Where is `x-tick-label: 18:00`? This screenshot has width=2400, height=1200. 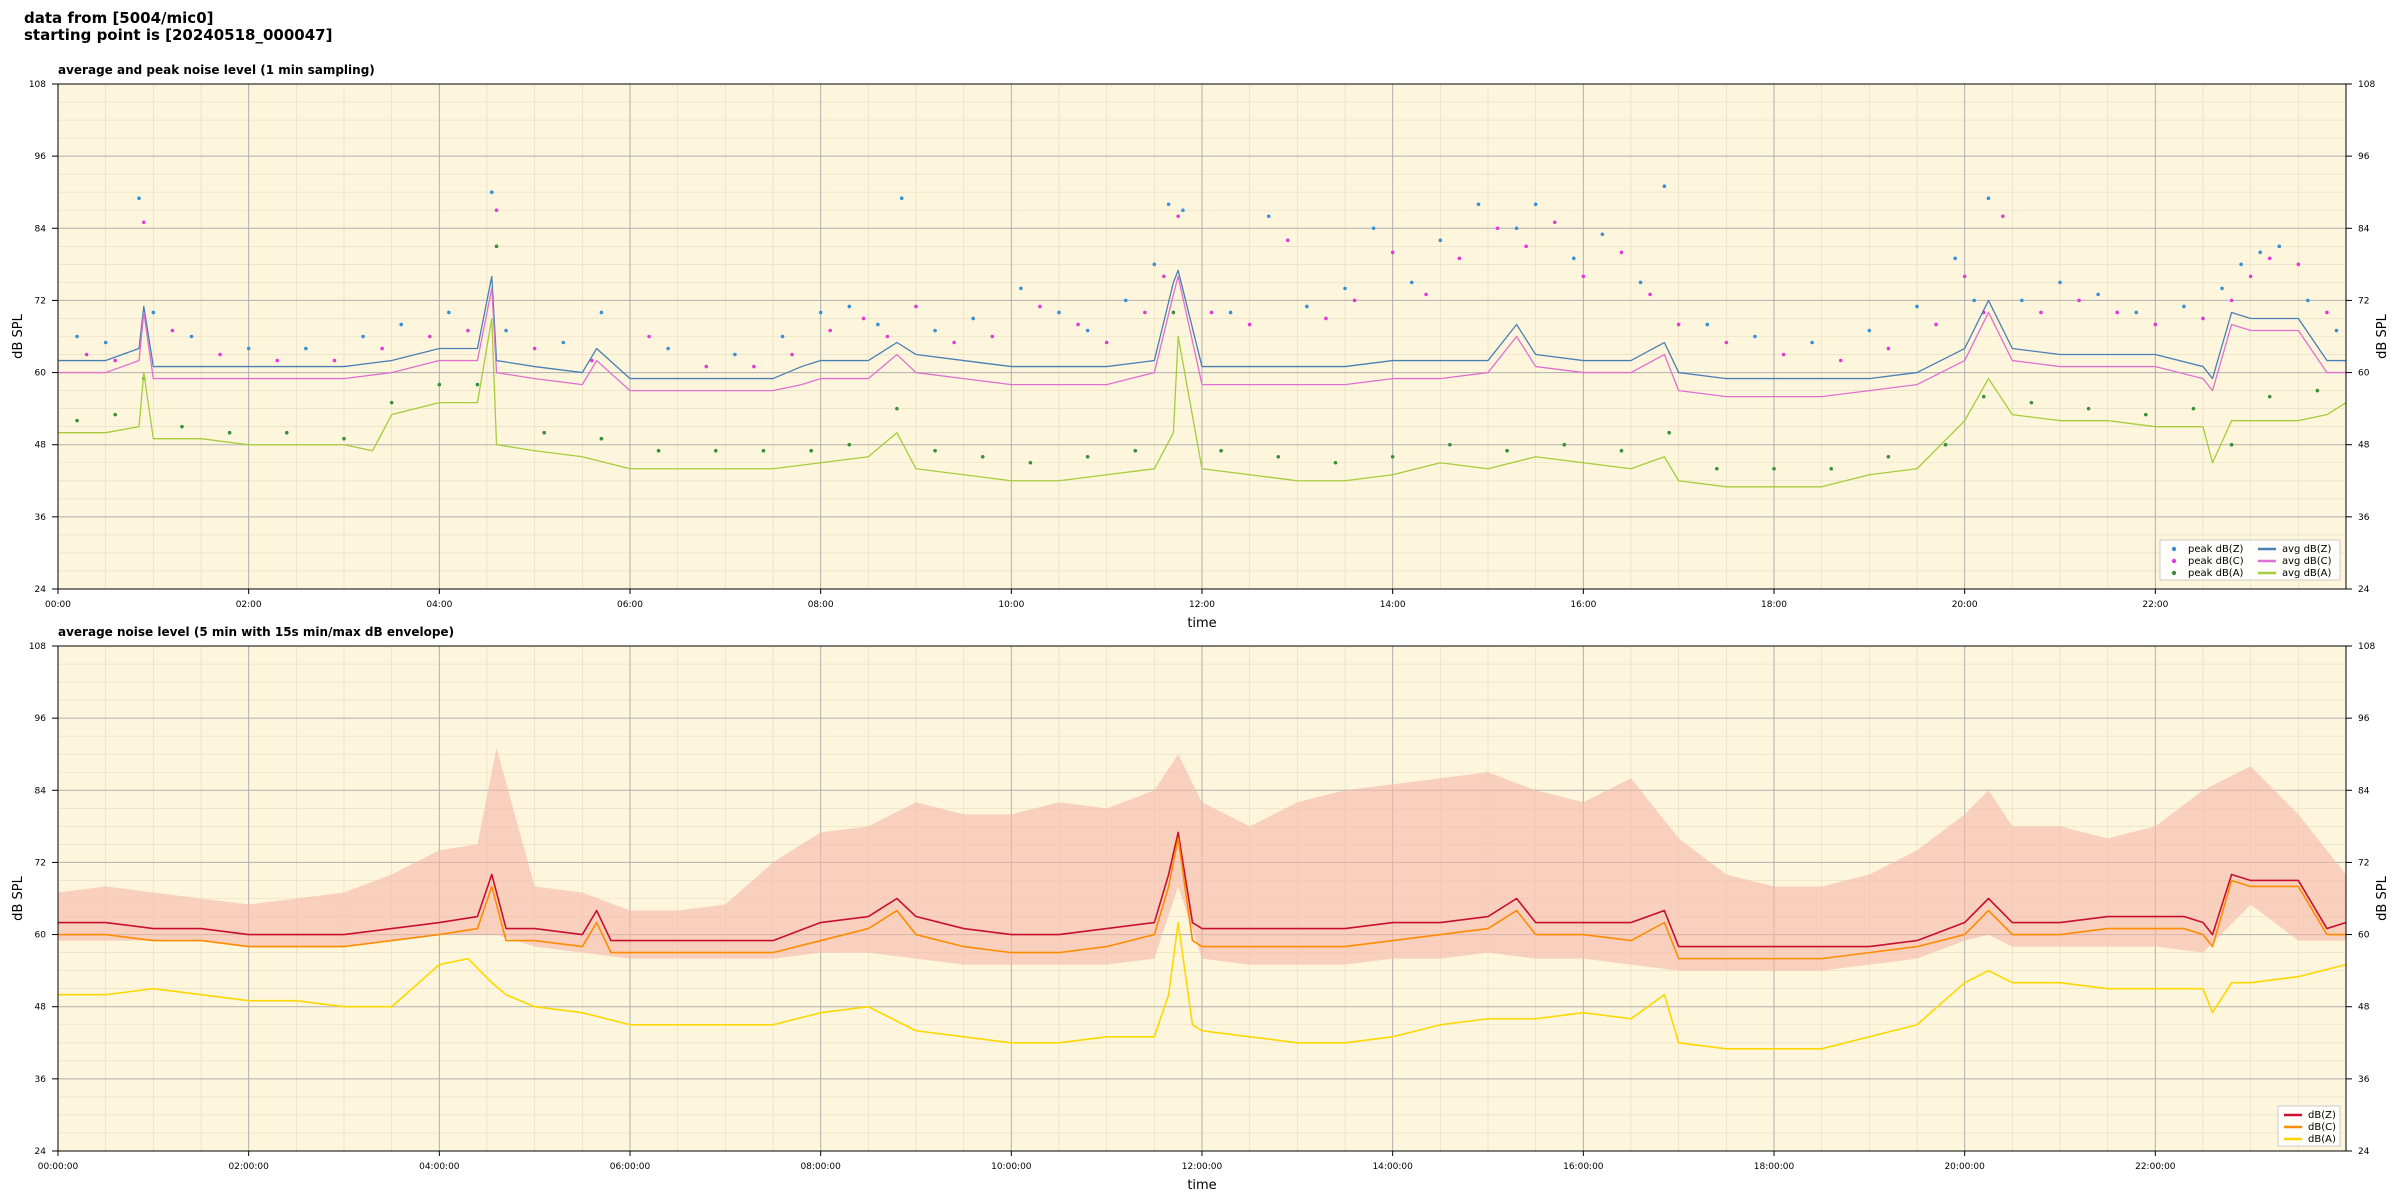
x-tick-label: 18:00 is located at coordinates (1774, 605).